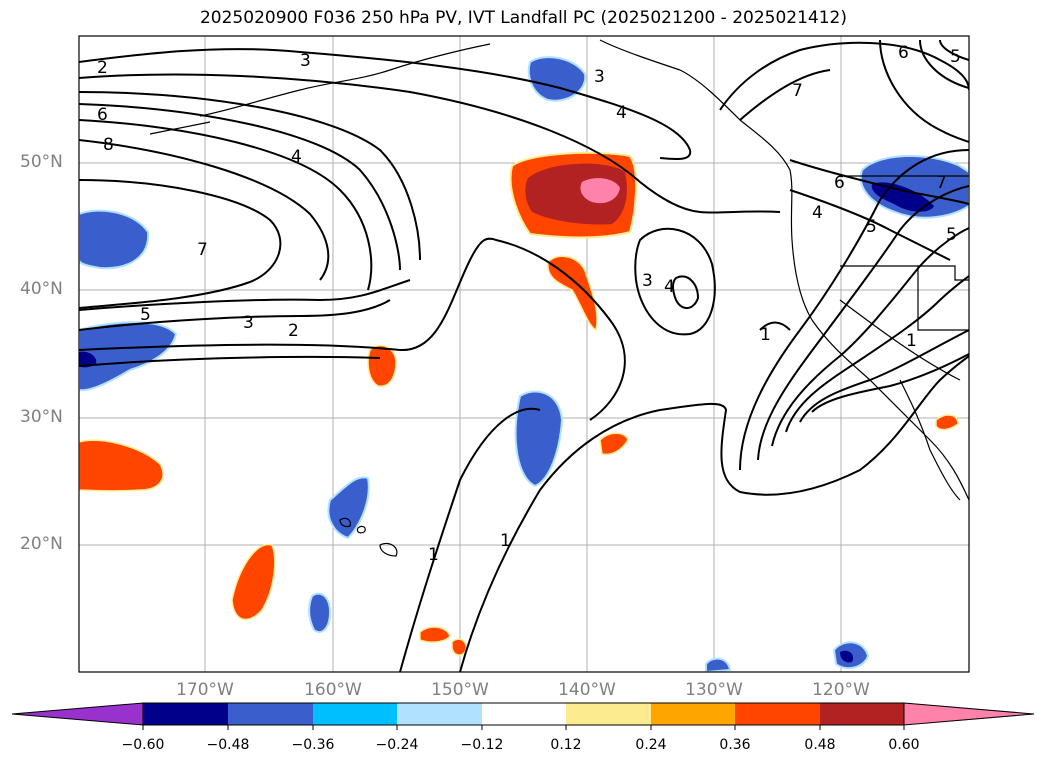 The height and width of the screenshot is (765, 1047). I want to click on lon-label-130w: 130°W, so click(714, 690).